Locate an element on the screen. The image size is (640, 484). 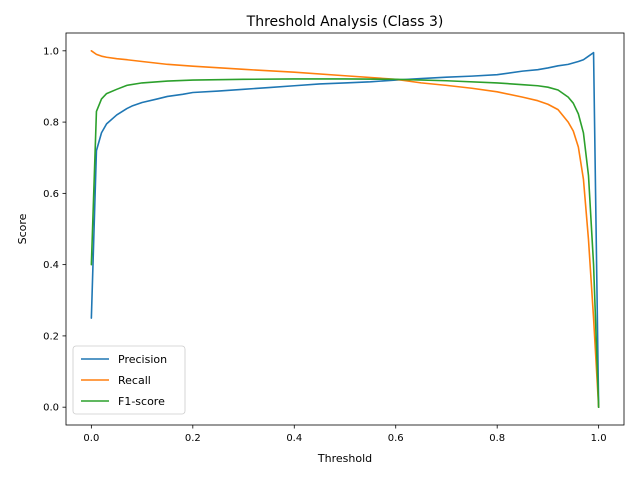
x-tick-label: 0.6 is located at coordinates (396, 438).